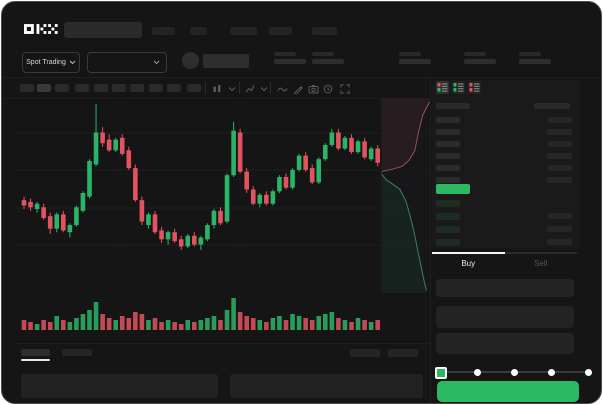 Image resolution: width=603 pixels, height=405 pixels. I want to click on search-input, so click(103, 30).